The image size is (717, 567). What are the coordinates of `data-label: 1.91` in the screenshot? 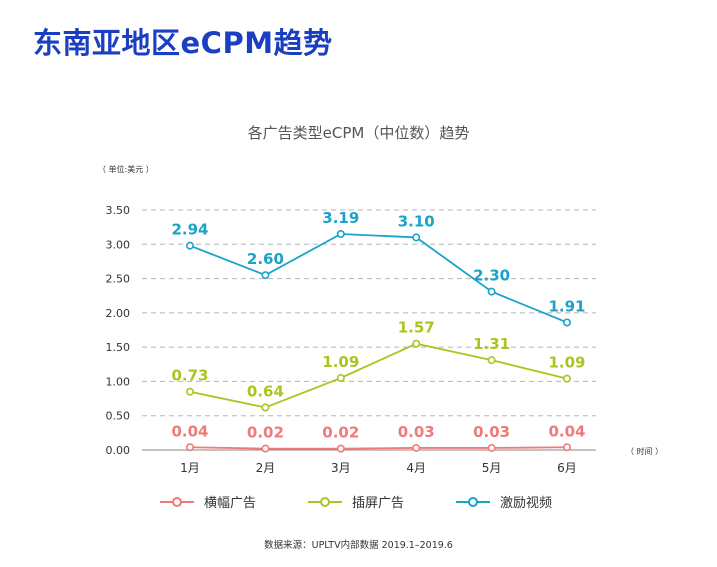 It's located at (566, 306).